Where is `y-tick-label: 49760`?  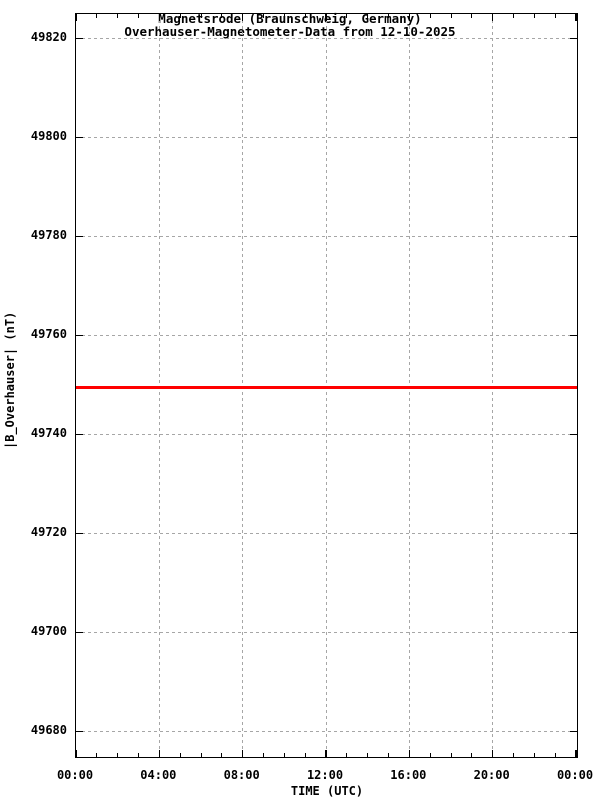 y-tick-label: 49760 is located at coordinates (48, 334).